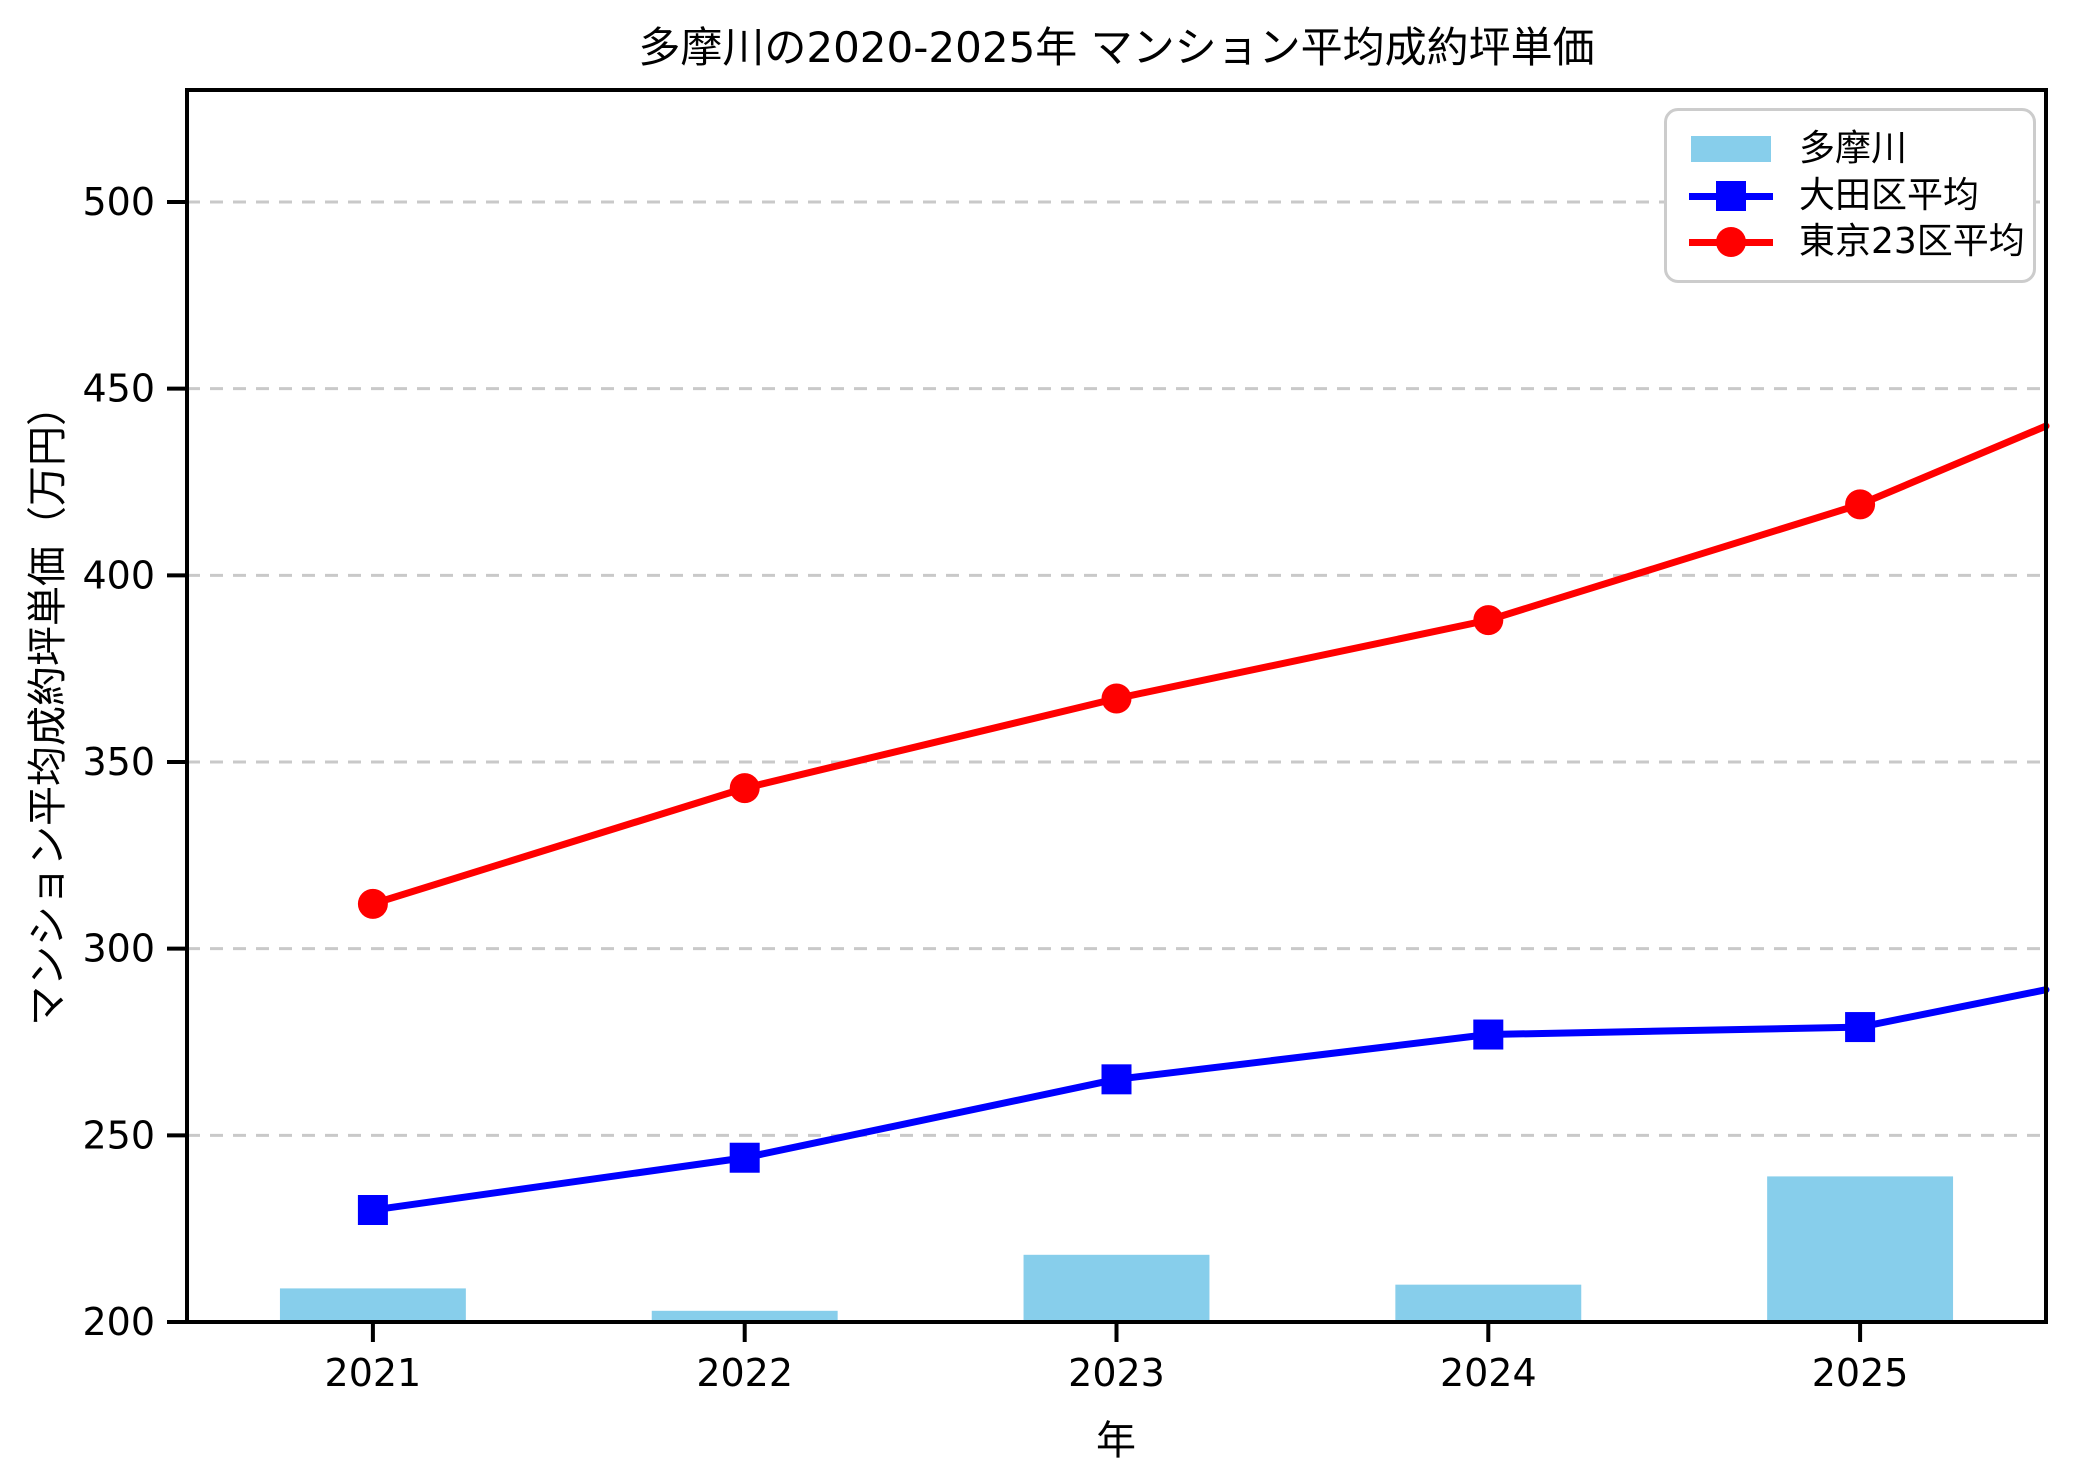  What do you see at coordinates (1860, 1373) in the screenshot?
I see `x-tick-label-2025: 2025` at bounding box center [1860, 1373].